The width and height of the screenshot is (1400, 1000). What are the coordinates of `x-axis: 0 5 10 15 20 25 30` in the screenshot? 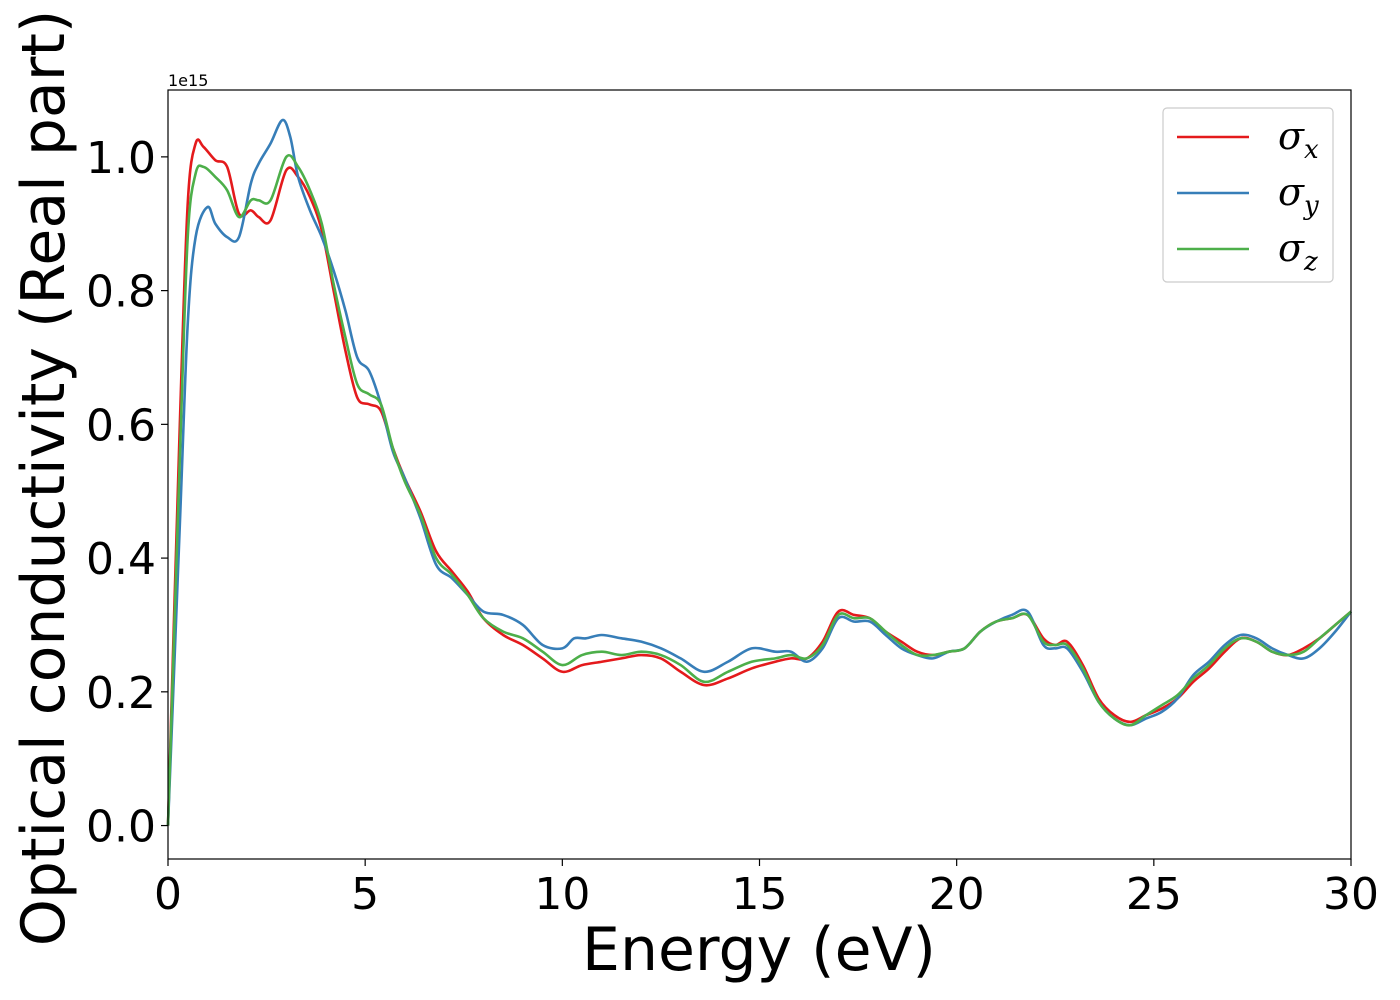 It's located at (766, 889).